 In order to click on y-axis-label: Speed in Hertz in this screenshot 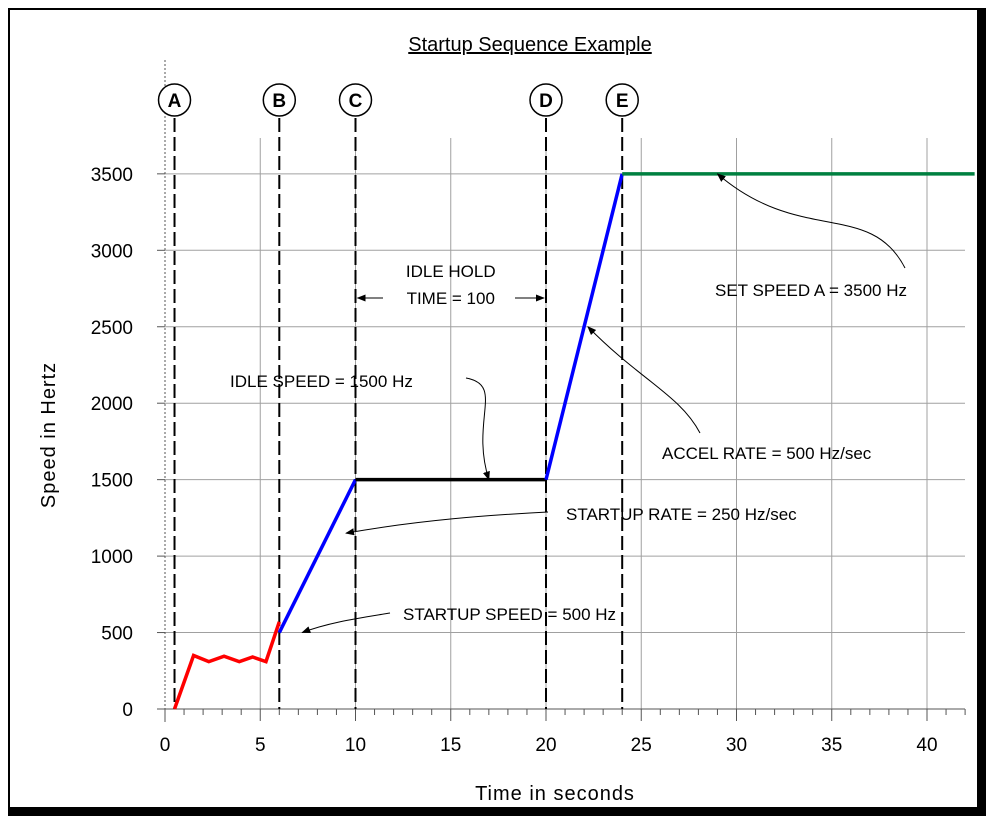, I will do `click(49, 435)`.